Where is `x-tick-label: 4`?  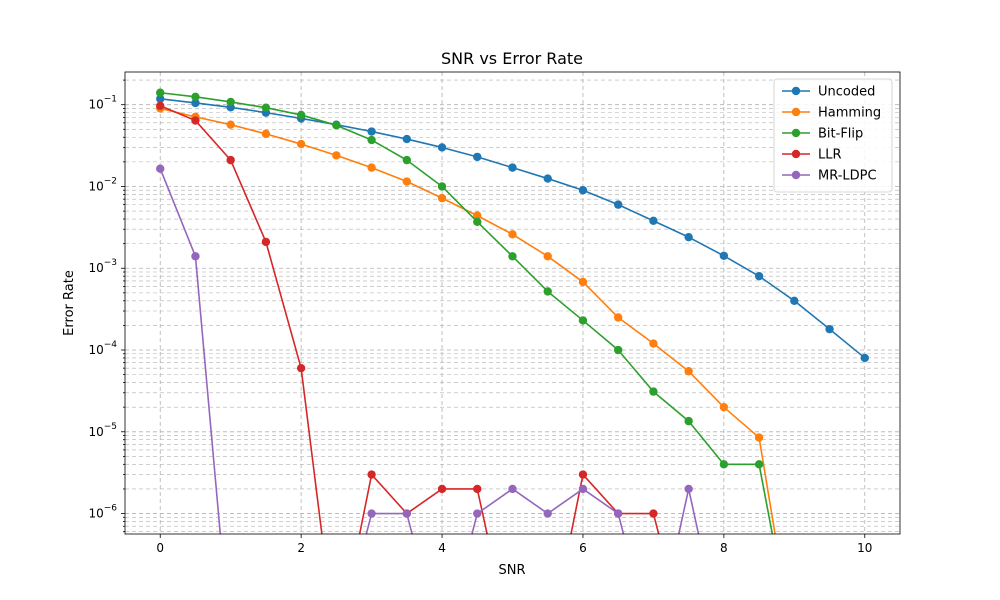 x-tick-label: 4 is located at coordinates (442, 548).